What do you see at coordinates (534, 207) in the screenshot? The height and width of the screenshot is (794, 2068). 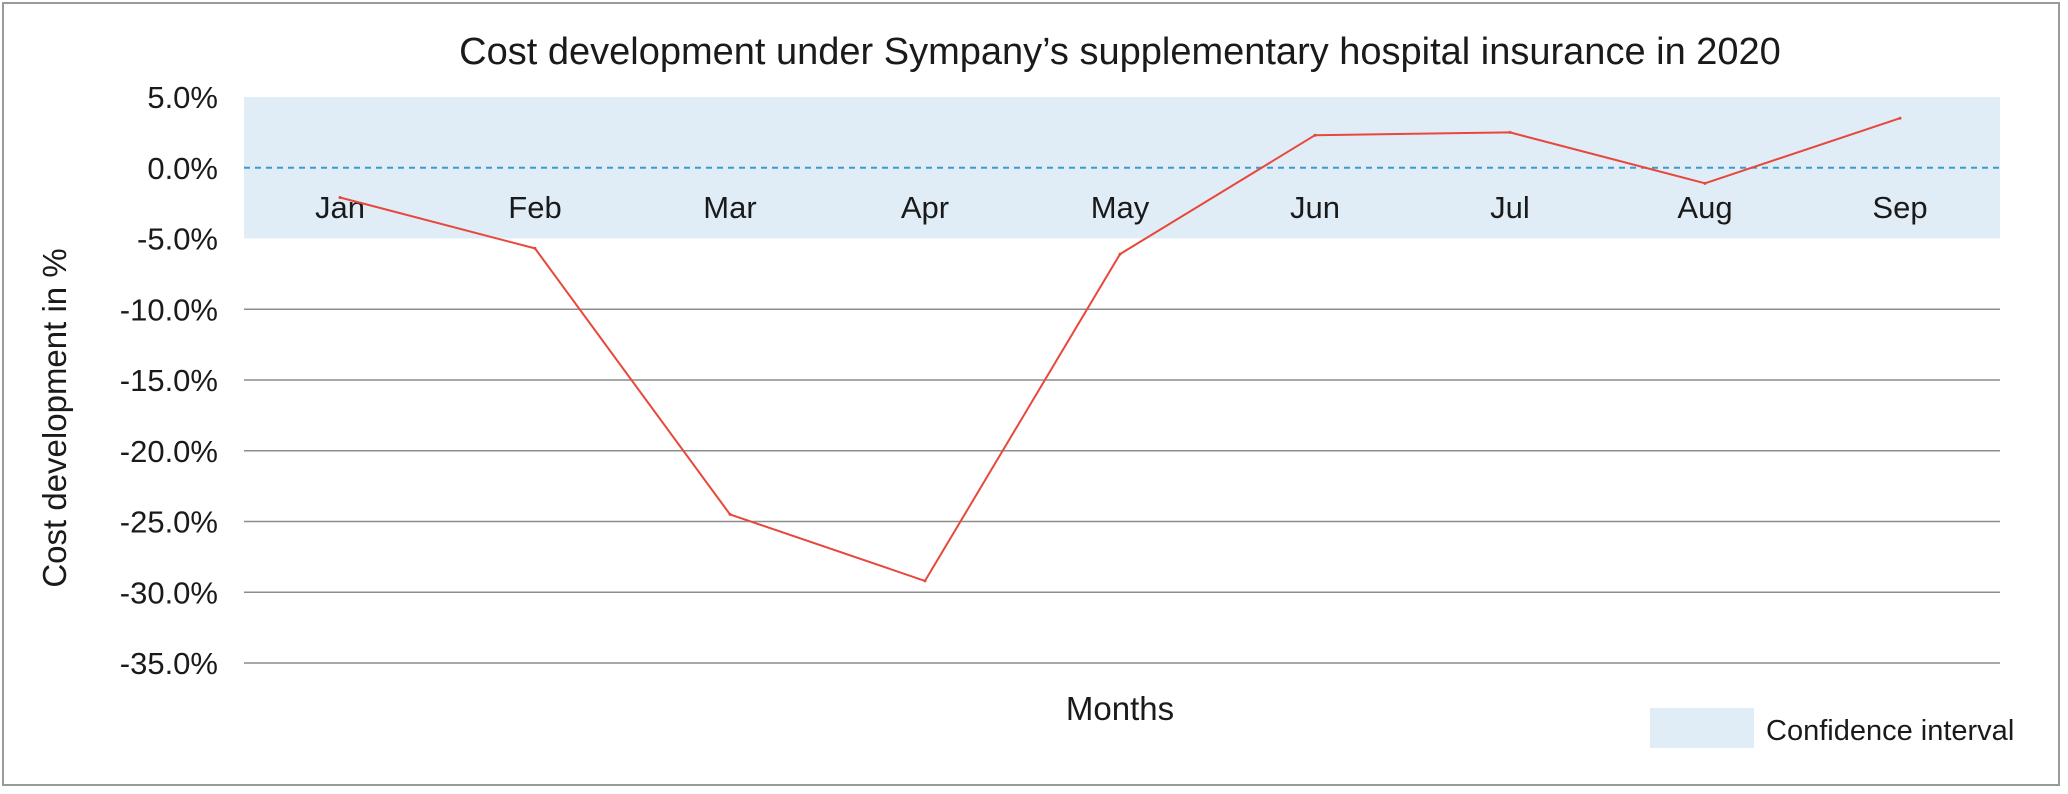 I see `x-tick-label: Feb` at bounding box center [534, 207].